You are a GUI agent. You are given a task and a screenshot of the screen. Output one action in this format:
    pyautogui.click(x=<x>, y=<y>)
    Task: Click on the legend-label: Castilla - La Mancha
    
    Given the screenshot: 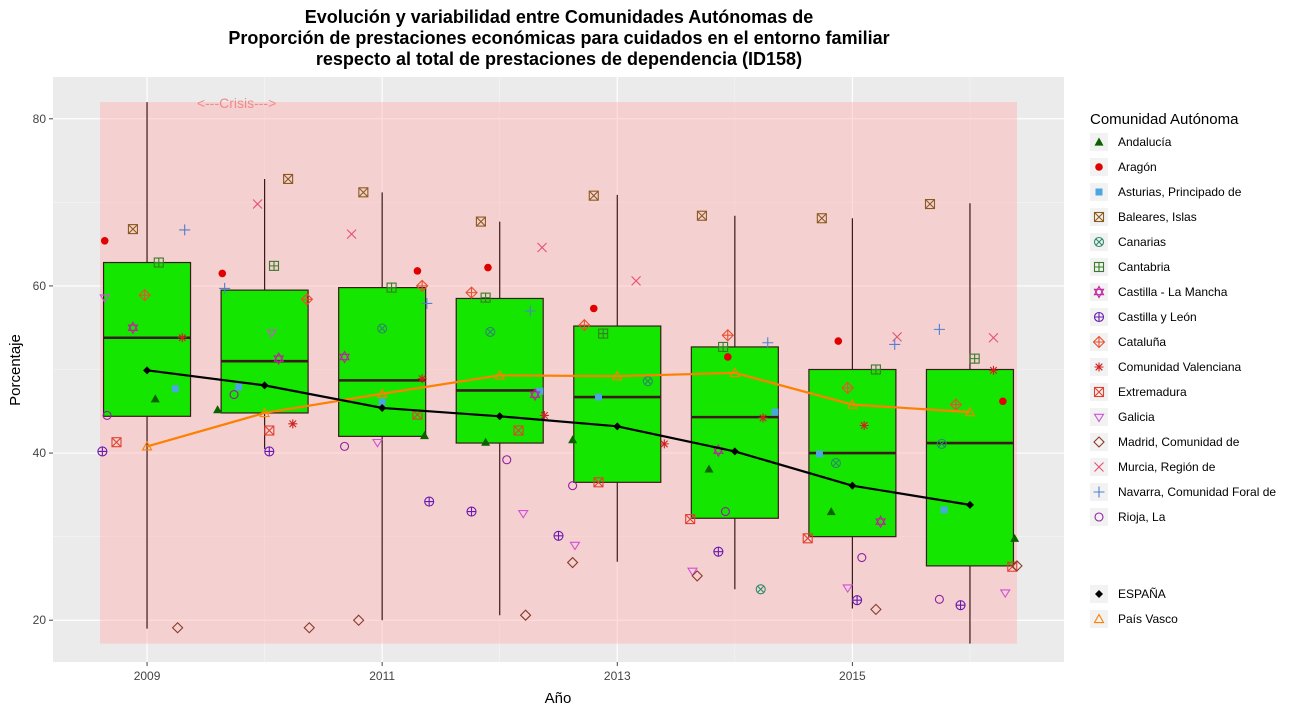 What is the action you would take?
    pyautogui.click(x=1173, y=292)
    